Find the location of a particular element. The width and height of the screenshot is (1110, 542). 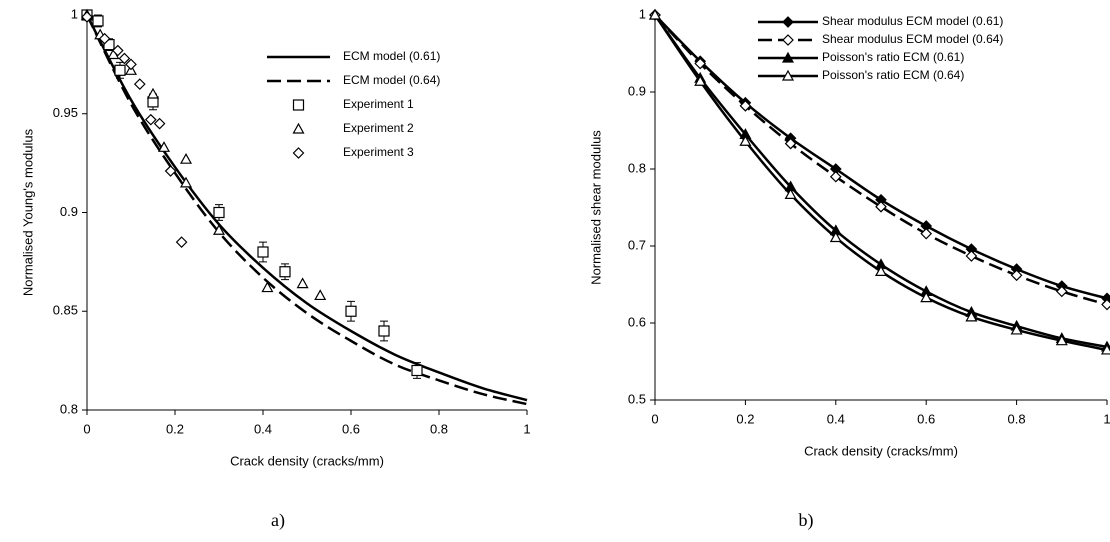

y-tick-label: 0.7 is located at coordinates (637, 244).